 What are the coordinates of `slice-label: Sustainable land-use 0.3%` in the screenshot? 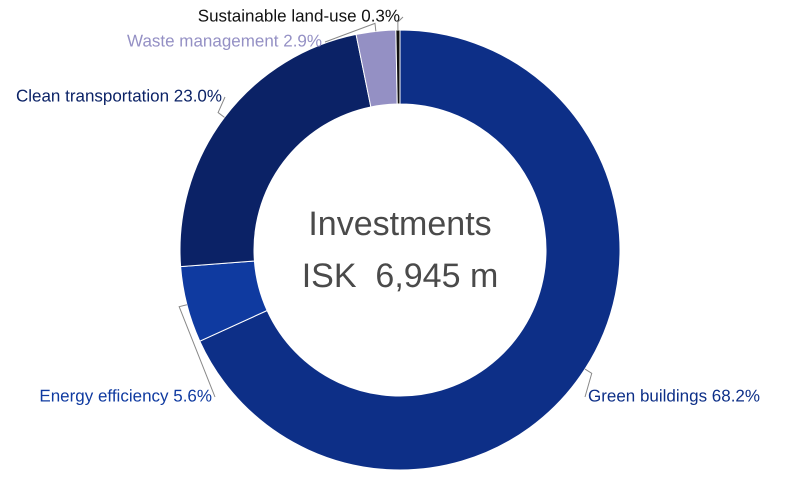 It's located at (299, 16).